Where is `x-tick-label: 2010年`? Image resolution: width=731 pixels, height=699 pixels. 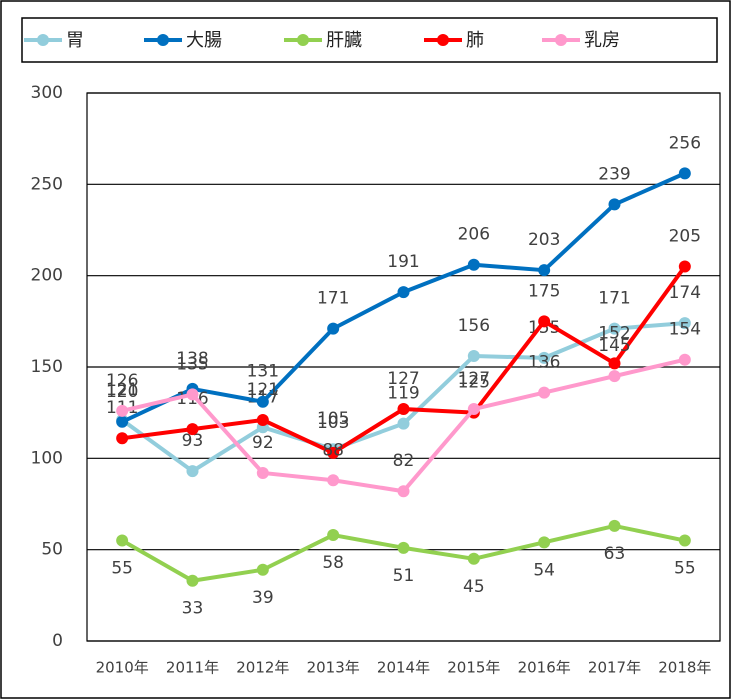
x-tick-label: 2010年 is located at coordinates (122, 668).